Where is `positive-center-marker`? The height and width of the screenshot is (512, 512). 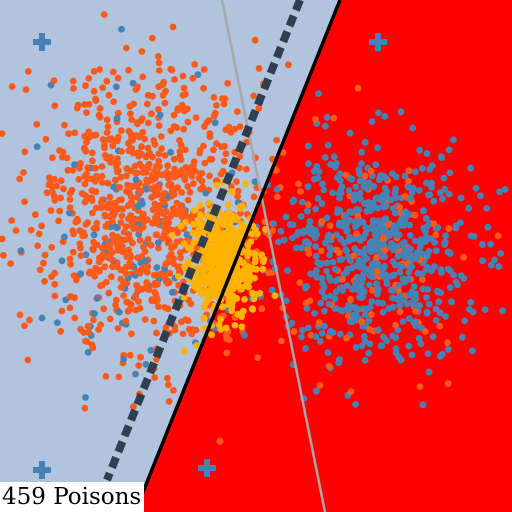
positive-center-marker is located at coordinates (207, 468).